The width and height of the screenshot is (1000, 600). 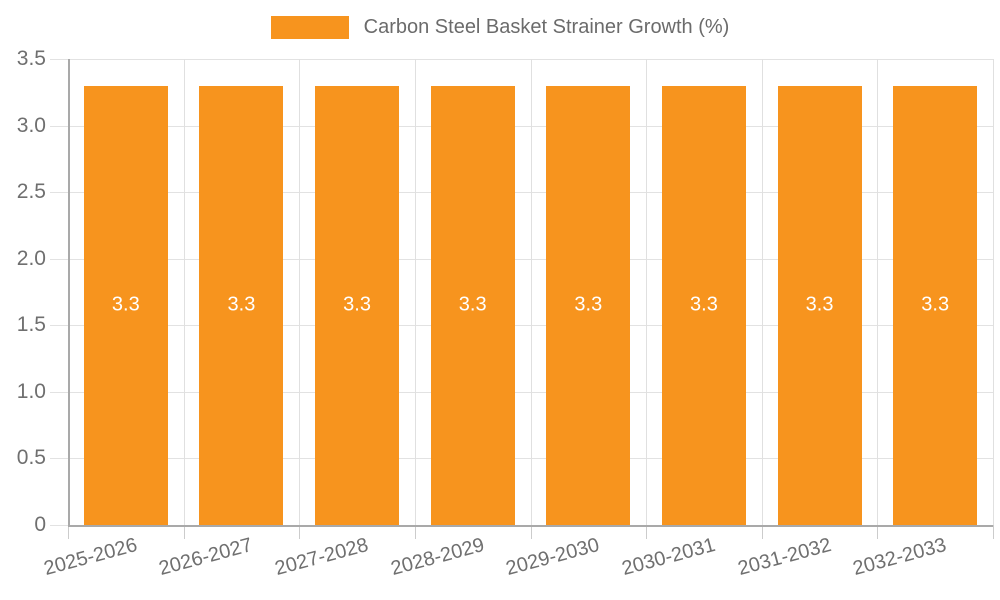 I want to click on bar-2032-2033, so click(x=935, y=305).